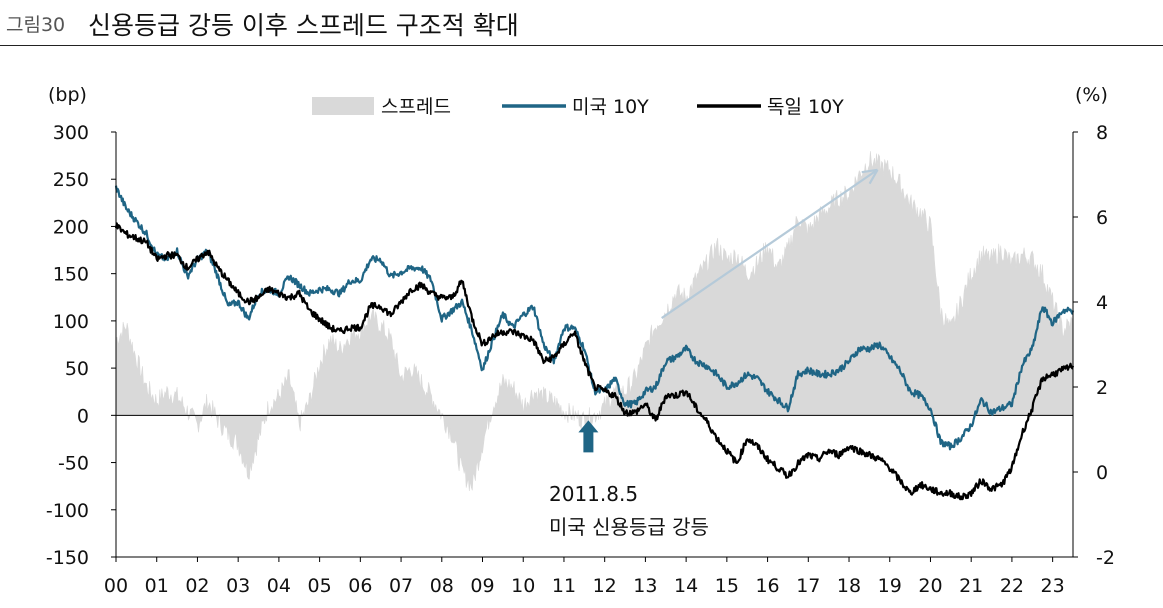  I want to click on x-tick-label: 15, so click(727, 586).